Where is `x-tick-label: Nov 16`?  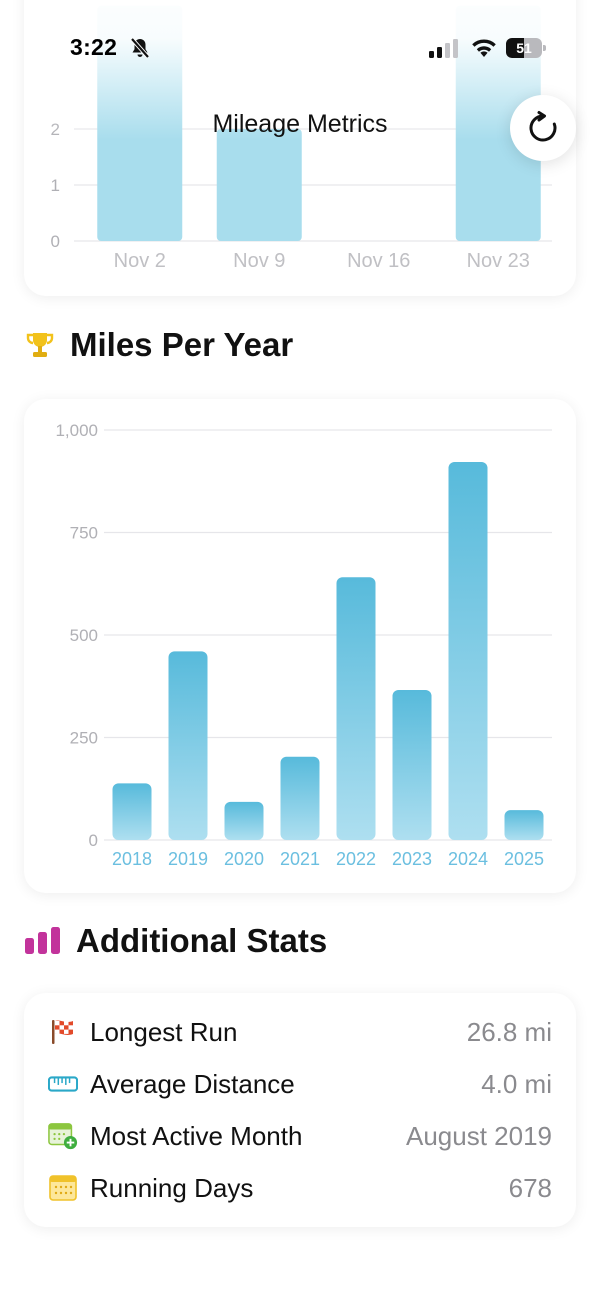
x-tick-label: Nov 16 is located at coordinates (378, 261).